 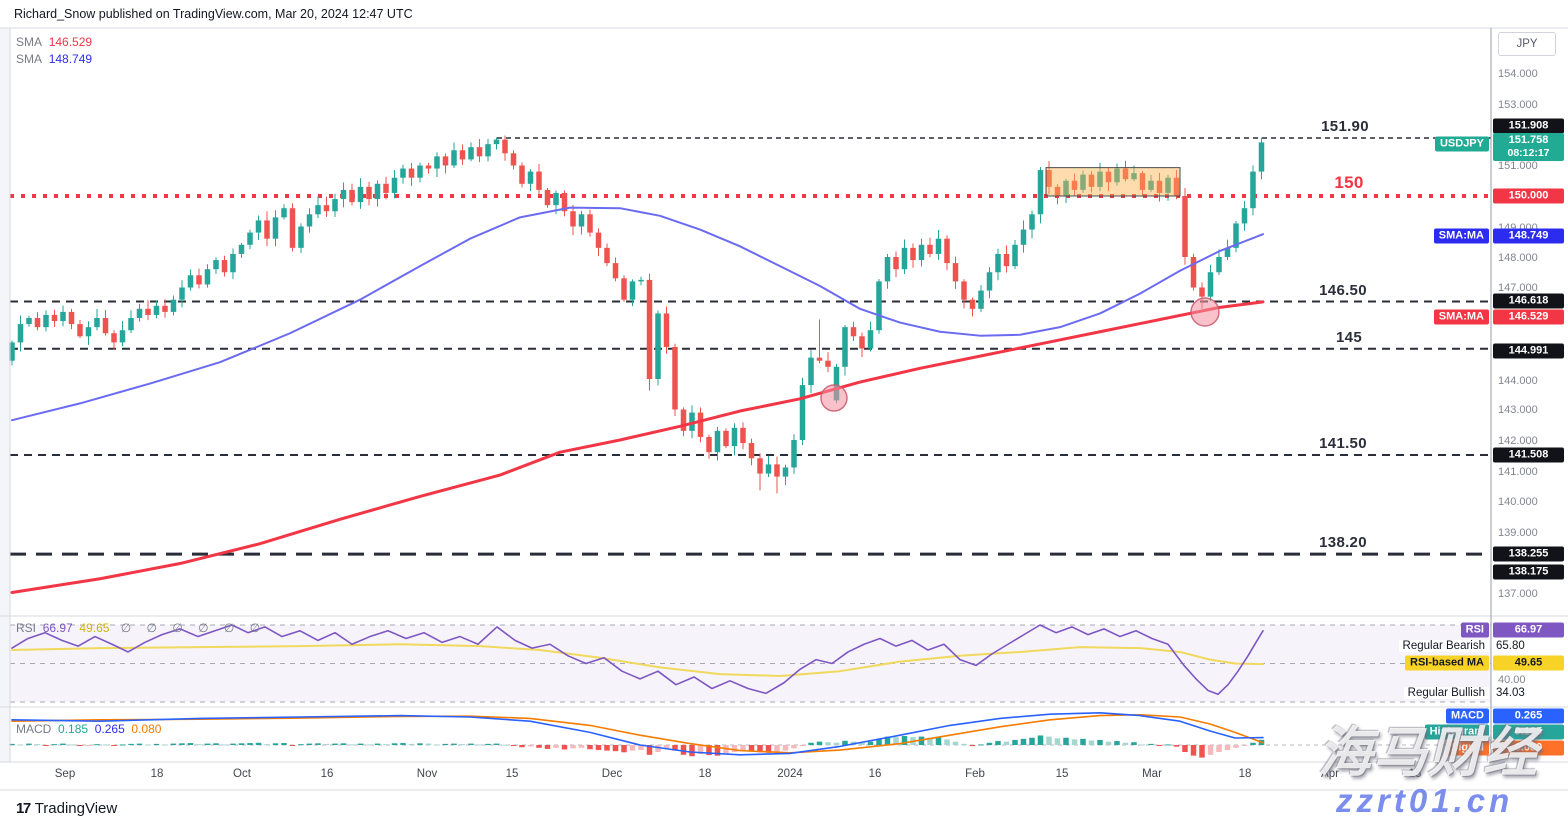 What do you see at coordinates (1443, 646) in the screenshot?
I see `divergence-label: Regular Bearish` at bounding box center [1443, 646].